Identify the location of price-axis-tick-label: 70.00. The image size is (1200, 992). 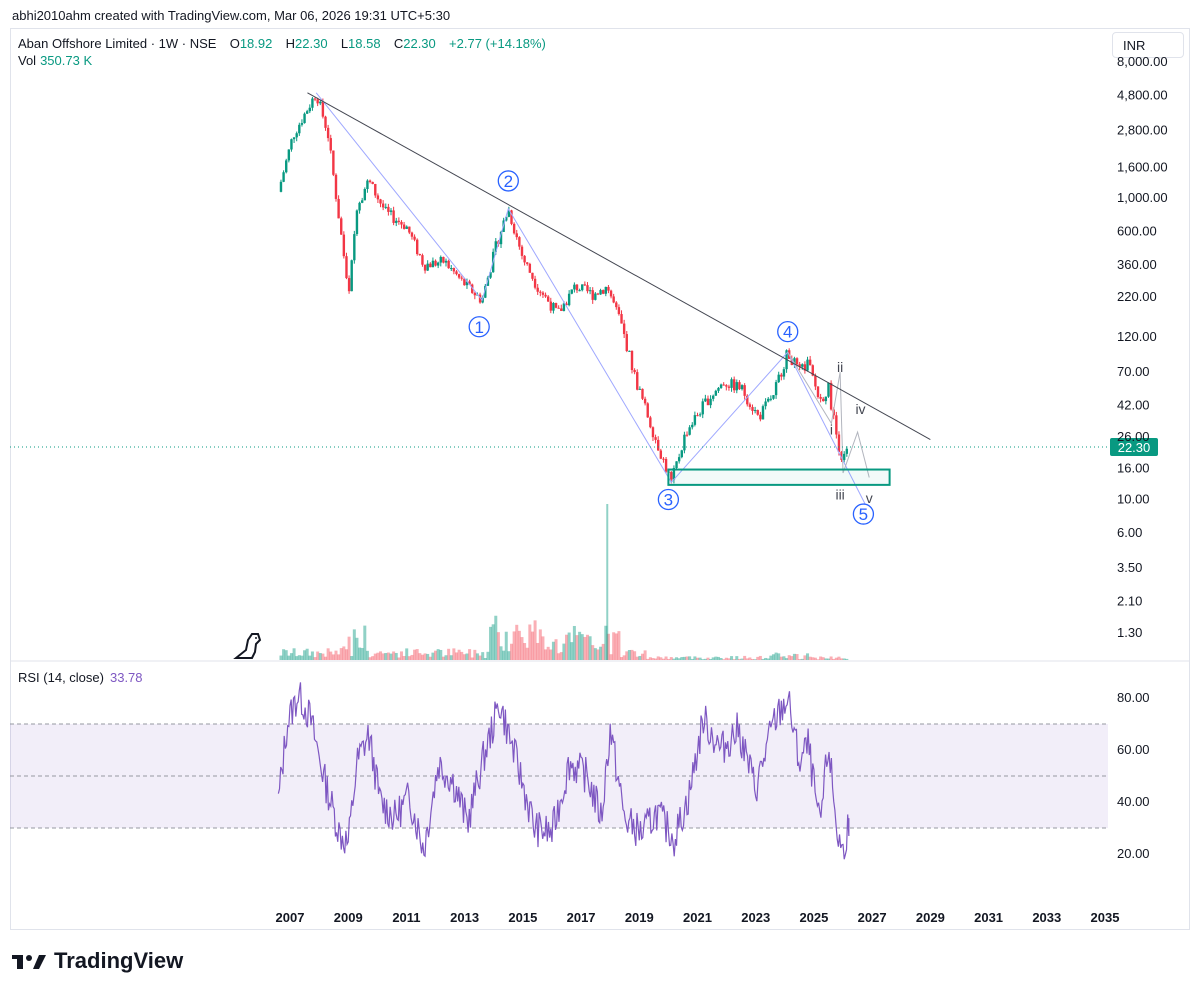
(1133, 371).